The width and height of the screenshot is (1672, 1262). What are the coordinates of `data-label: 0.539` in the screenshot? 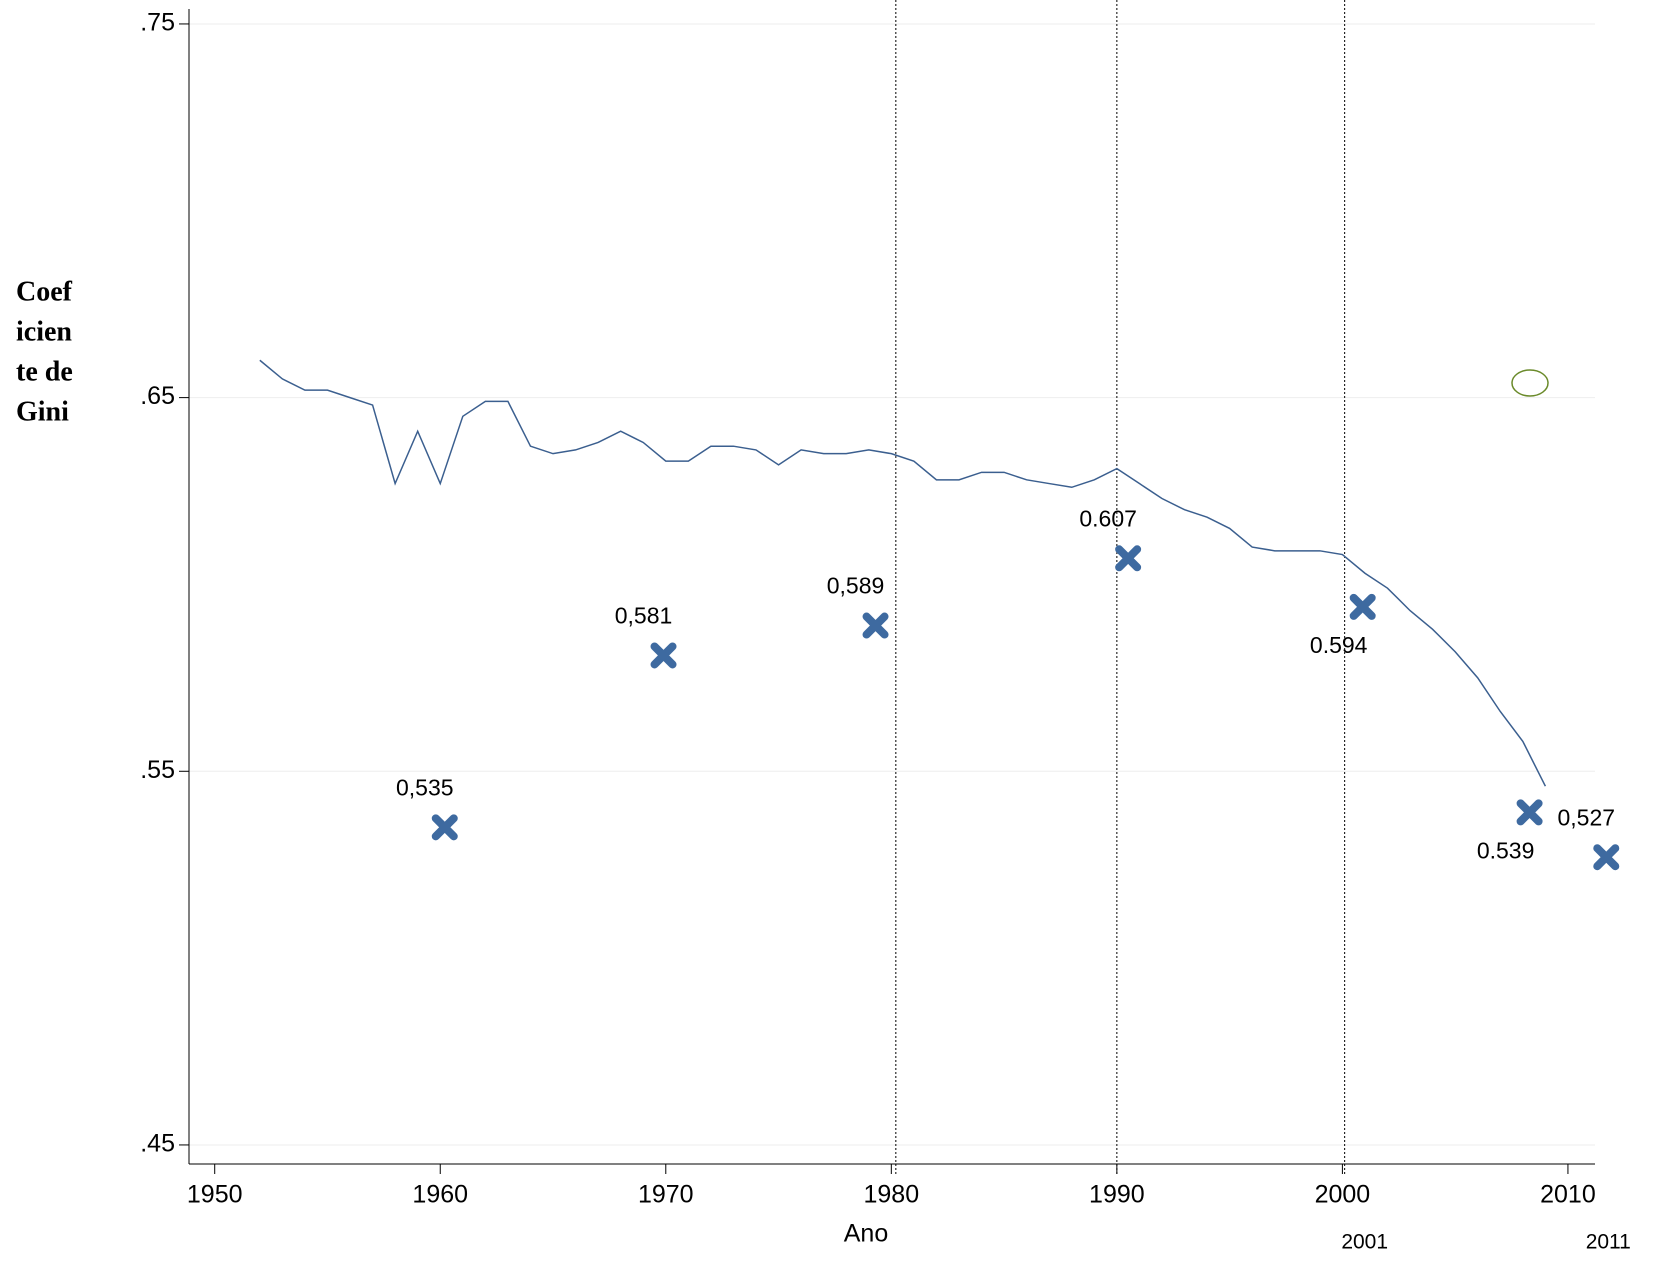 It's located at (1506, 850).